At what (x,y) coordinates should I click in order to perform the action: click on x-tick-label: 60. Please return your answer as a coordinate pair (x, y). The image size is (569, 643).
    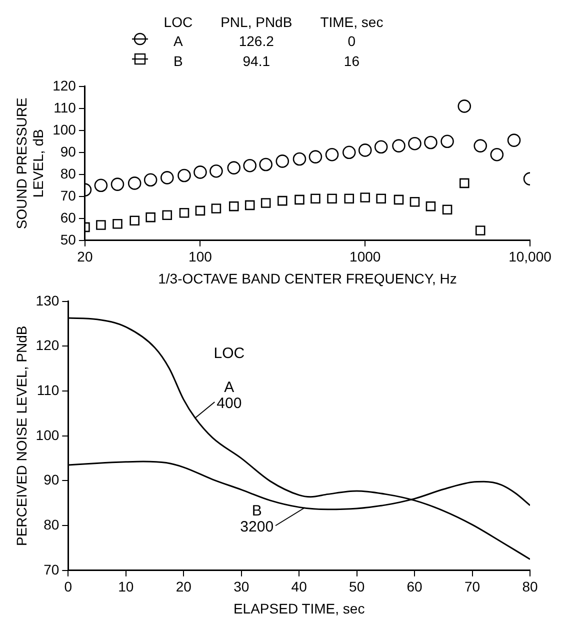
    Looking at the image, I should click on (414, 586).